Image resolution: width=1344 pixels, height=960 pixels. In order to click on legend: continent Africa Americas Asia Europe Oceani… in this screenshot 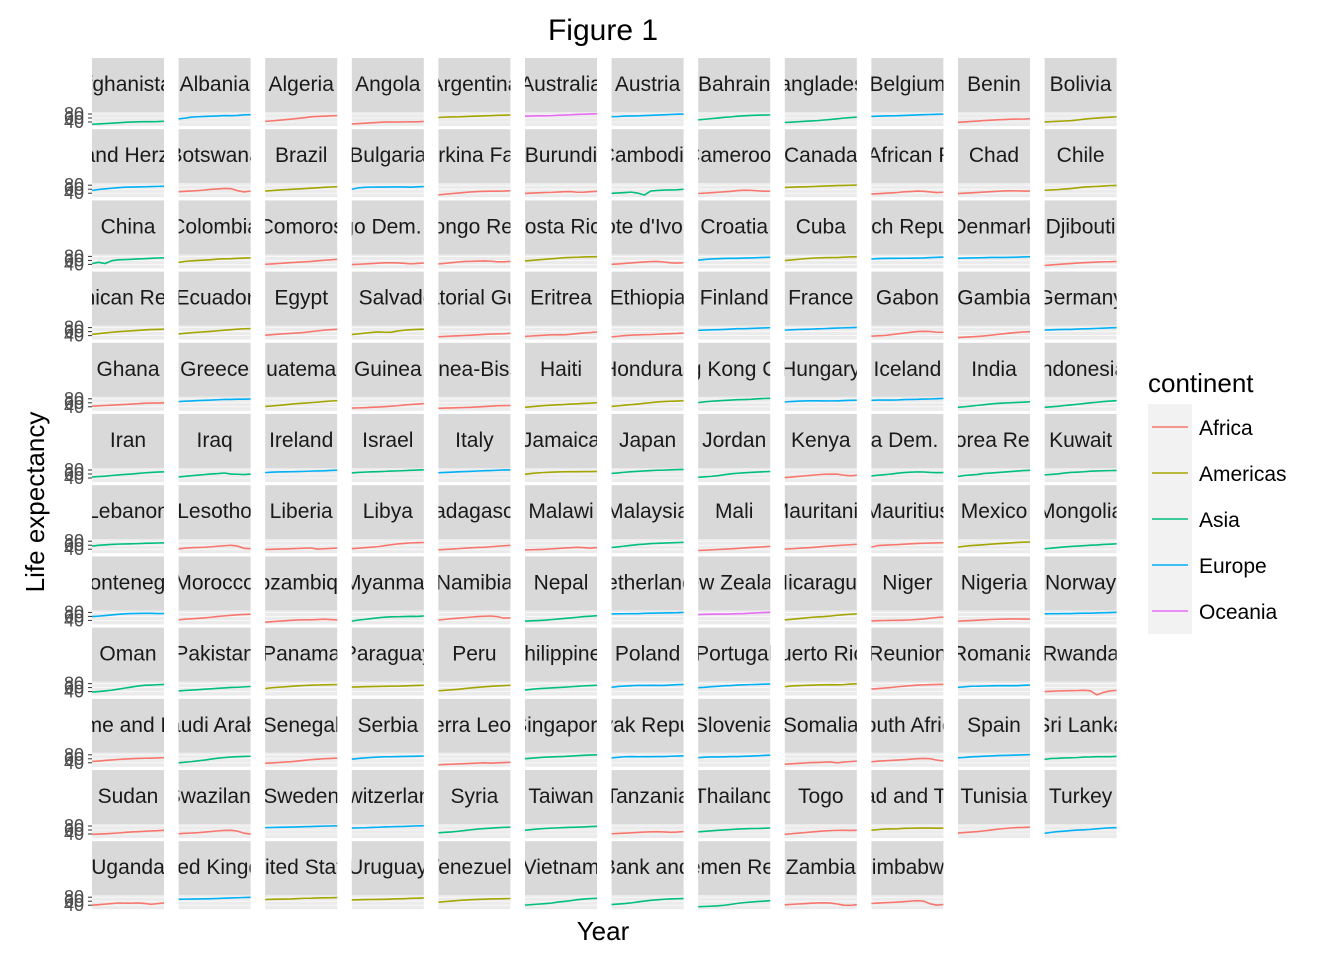, I will do `click(1217, 501)`.